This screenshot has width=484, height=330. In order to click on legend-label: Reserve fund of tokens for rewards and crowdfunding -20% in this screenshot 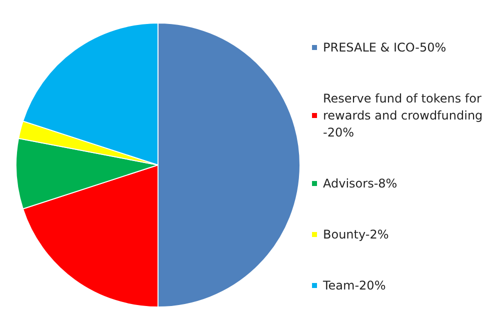, I will do `click(403, 116)`.